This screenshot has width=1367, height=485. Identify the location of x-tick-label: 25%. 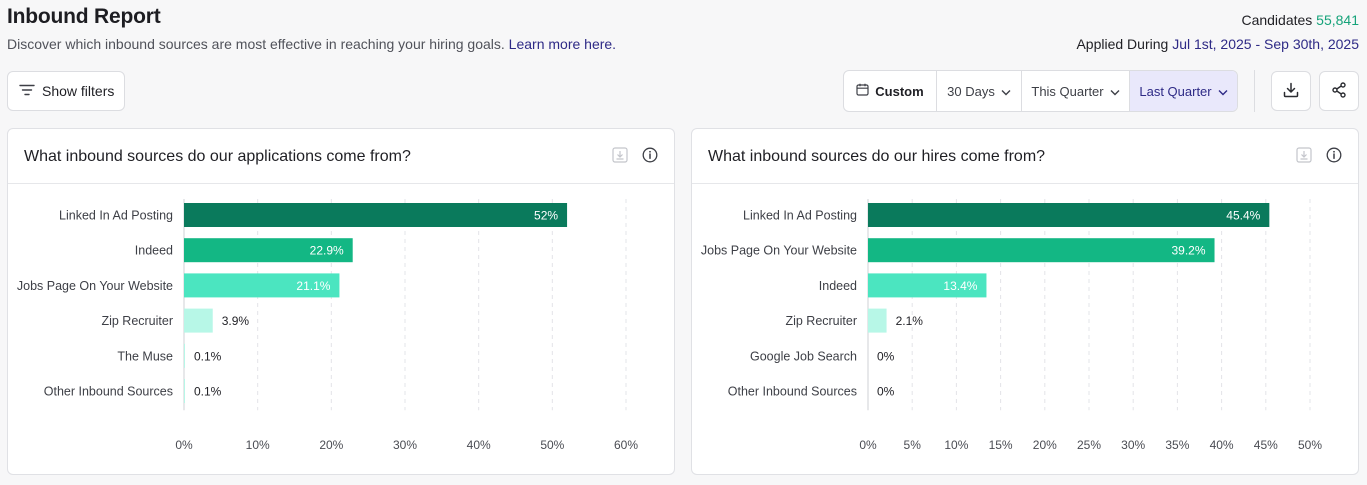
(1089, 445).